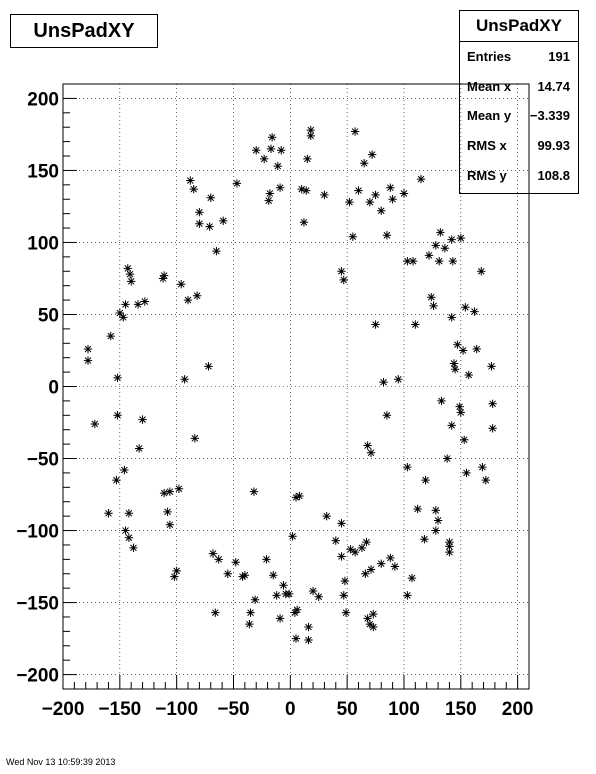 This screenshot has height=774, width=596. What do you see at coordinates (461, 709) in the screenshot?
I see `x-tick-label: 150` at bounding box center [461, 709].